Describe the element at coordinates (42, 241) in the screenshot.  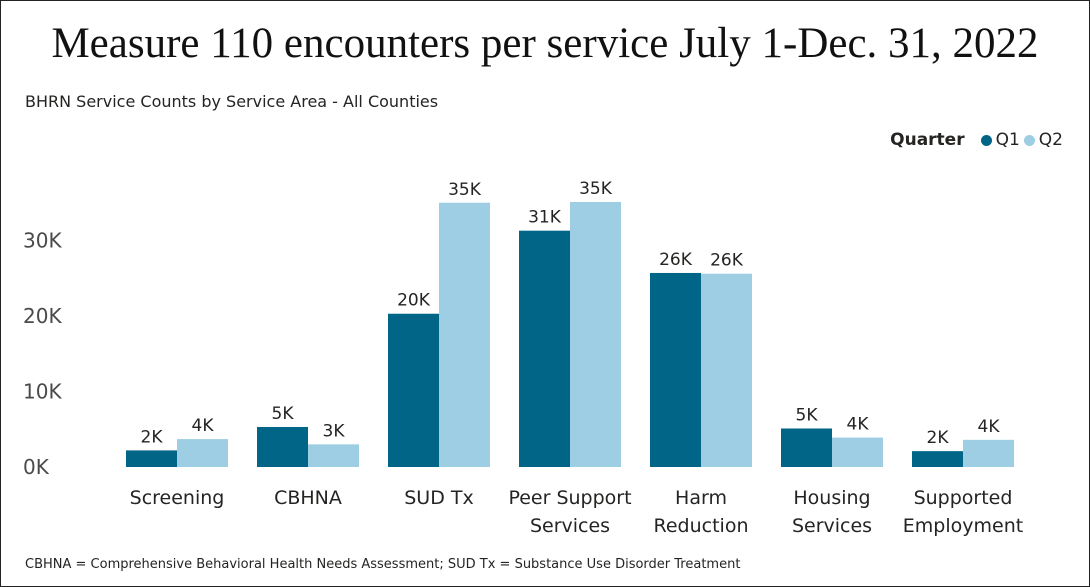
I see `y-tick-label: 30K` at that location.